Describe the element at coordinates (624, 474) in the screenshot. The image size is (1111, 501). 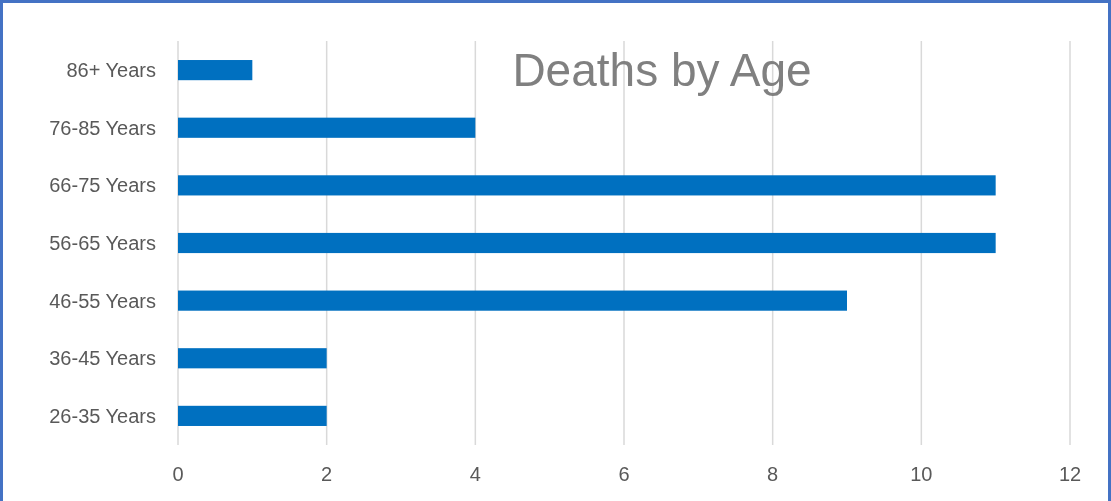
I see `x-tick-label: 6` at that location.